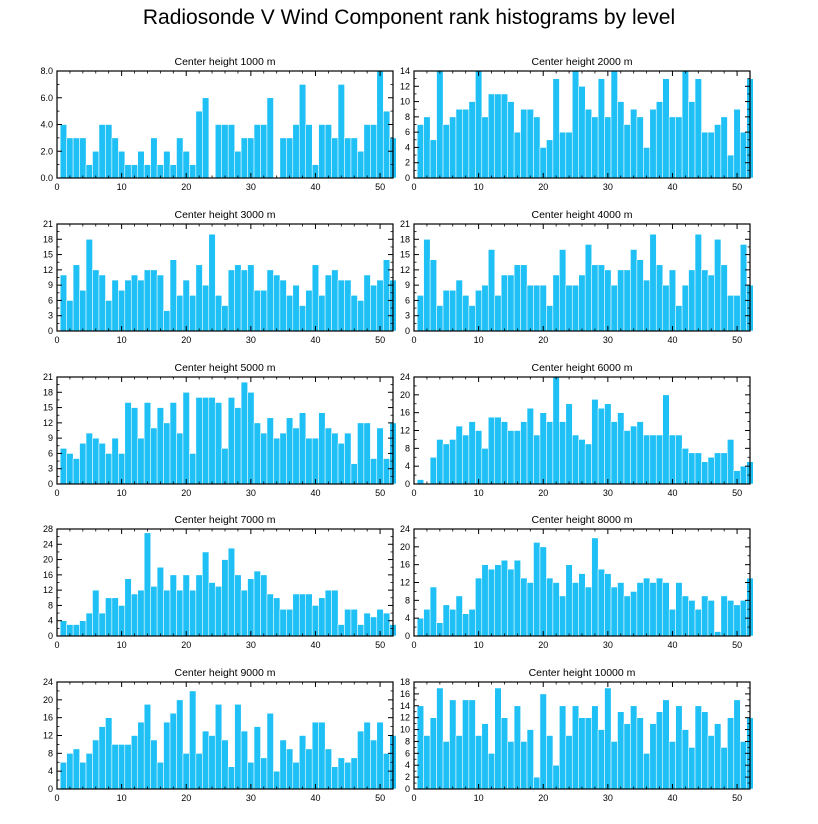 The height and width of the screenshot is (824, 818). I want to click on panel-title: Center height 6000 m, so click(582, 368).